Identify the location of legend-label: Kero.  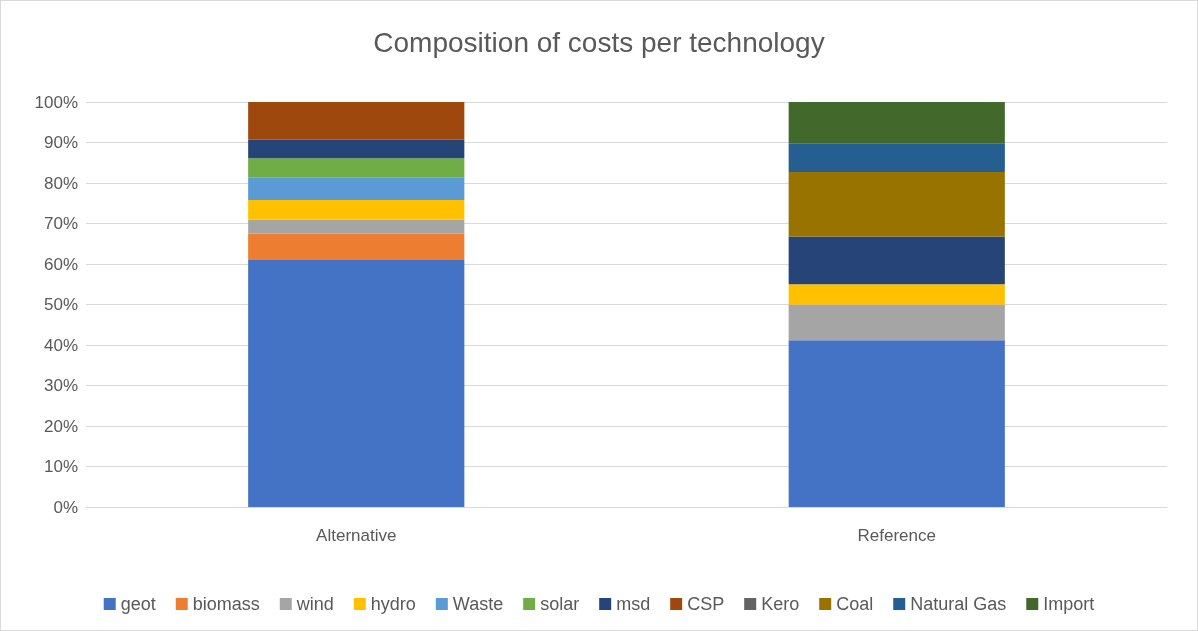
(780, 604).